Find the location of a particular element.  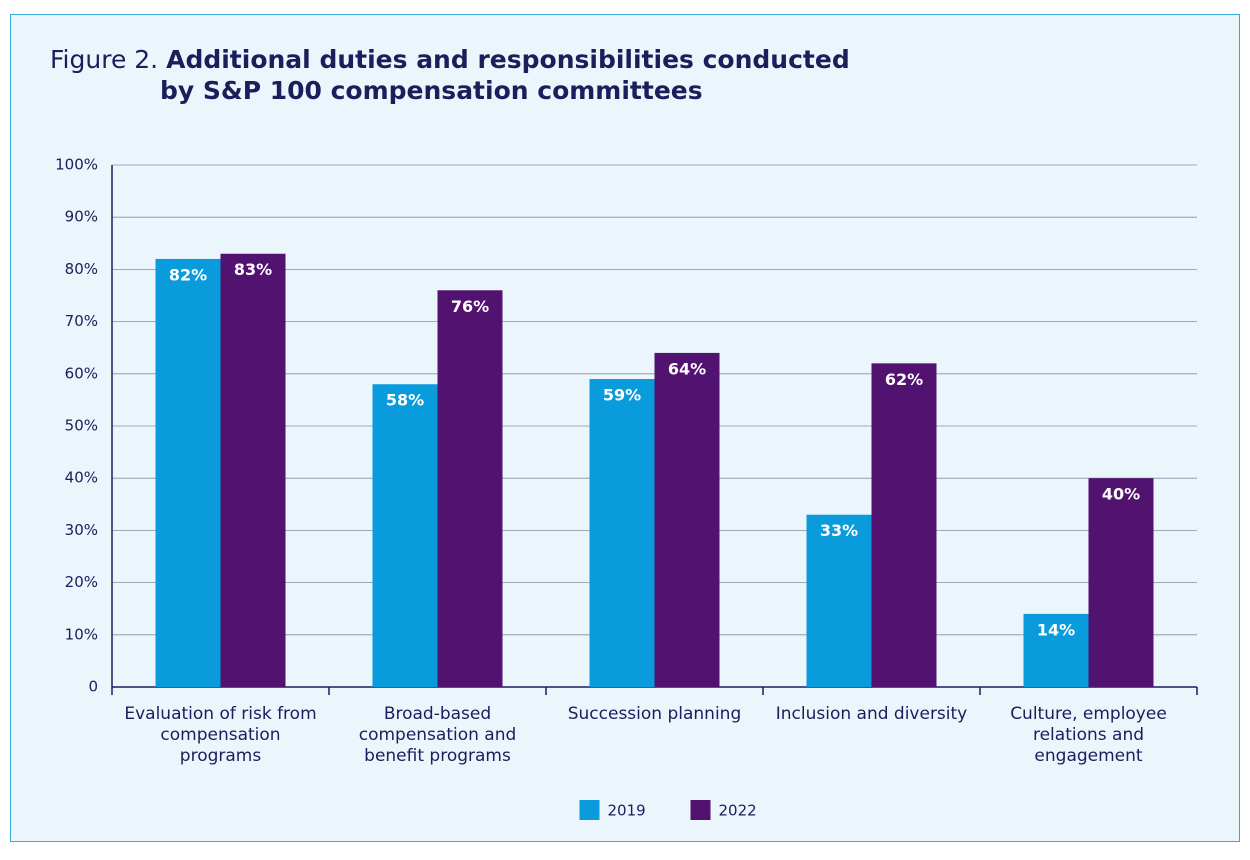

y-tick-label: 50% is located at coordinates (81, 426).